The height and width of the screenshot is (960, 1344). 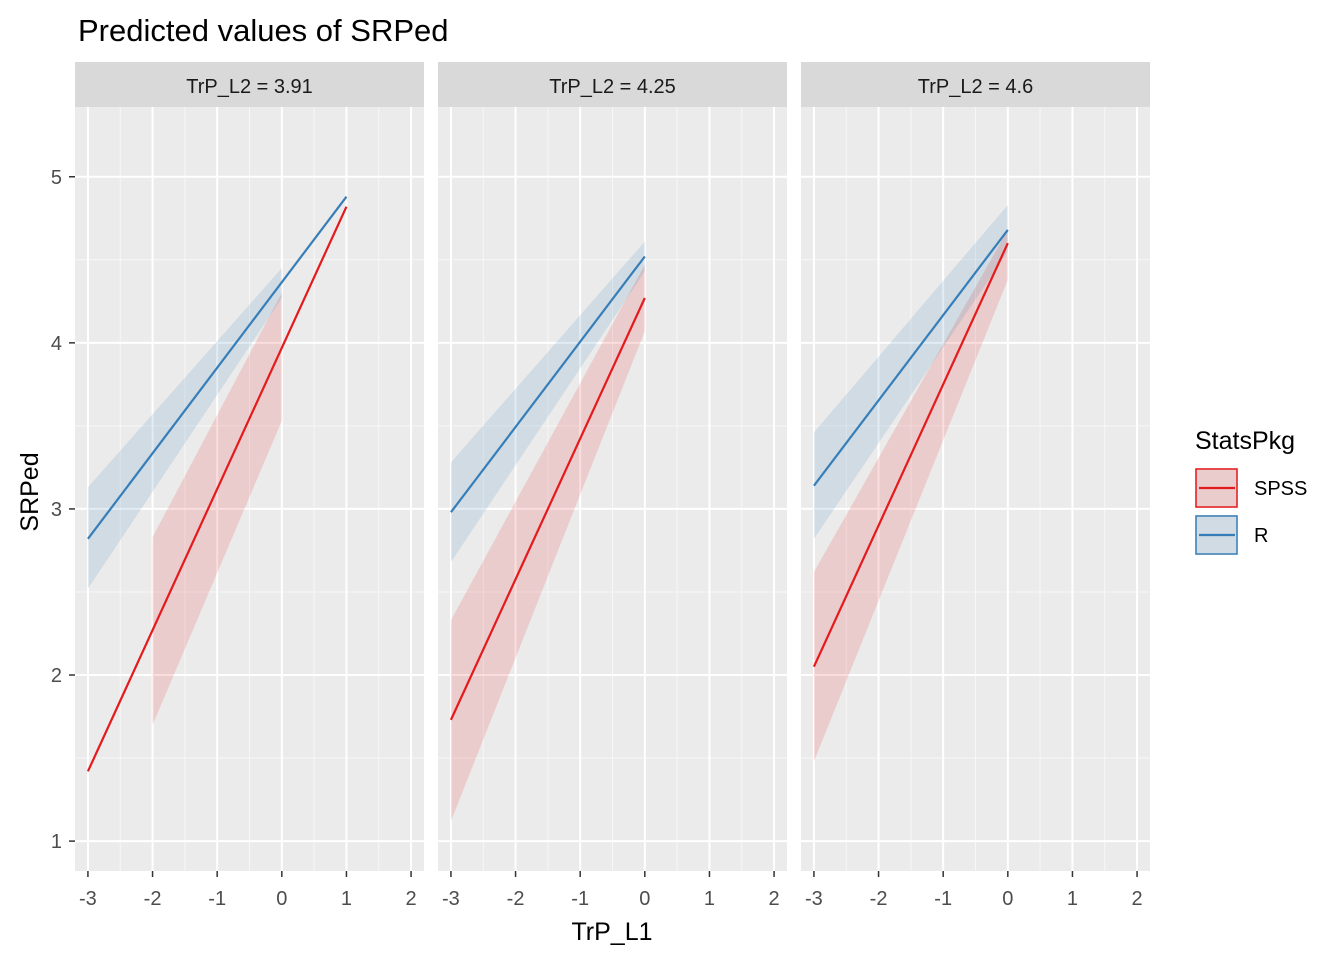 I want to click on facet-strip-label: TrP_L2 = 4.6, so click(x=975, y=87).